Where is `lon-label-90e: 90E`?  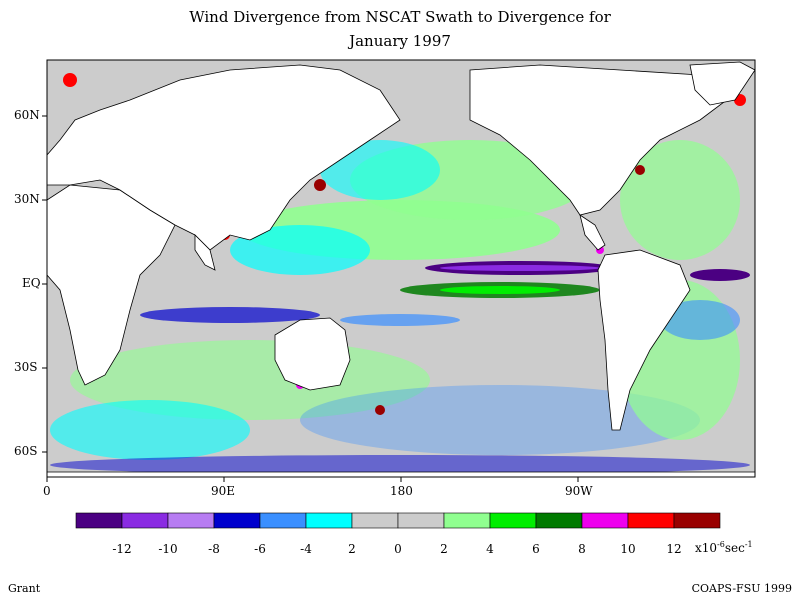 lon-label-90e: 90E is located at coordinates (223, 491).